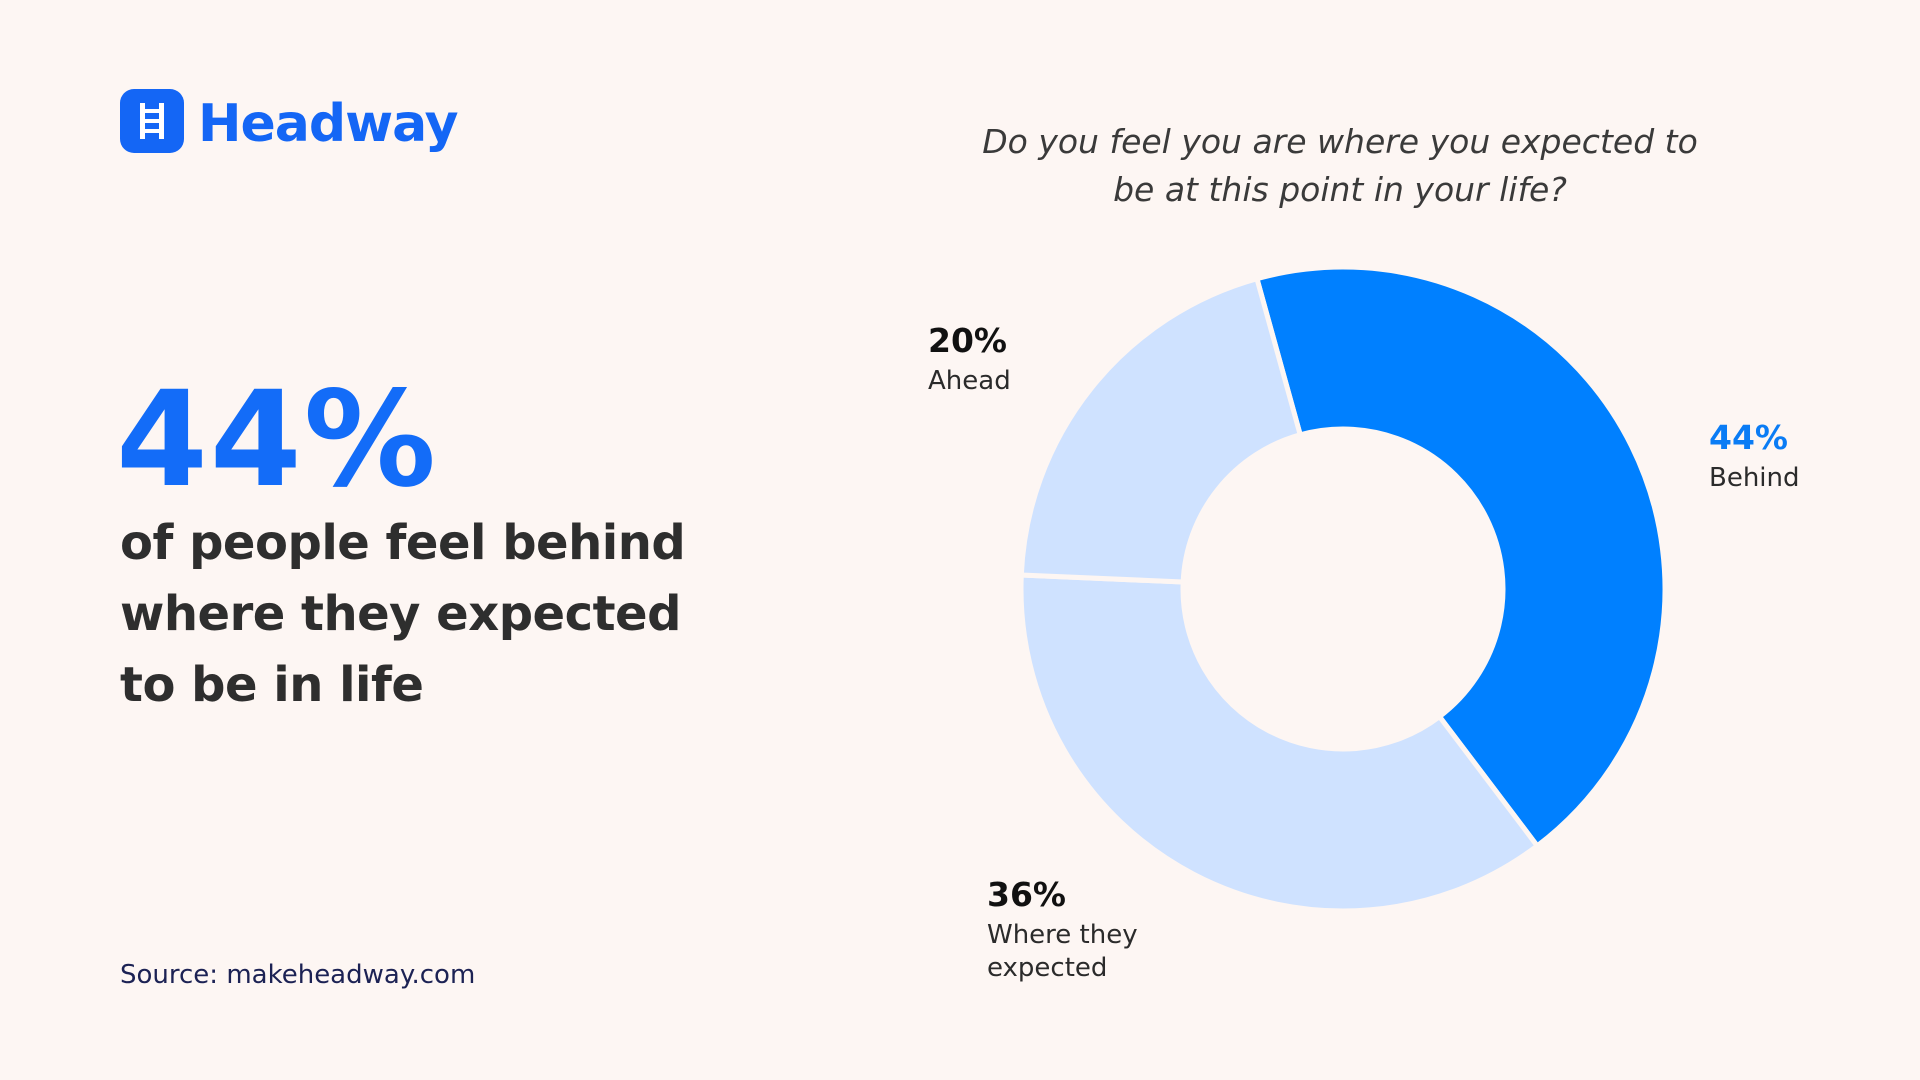 The image size is (1920, 1080). I want to click on headline-line: where they expected, so click(400, 614).